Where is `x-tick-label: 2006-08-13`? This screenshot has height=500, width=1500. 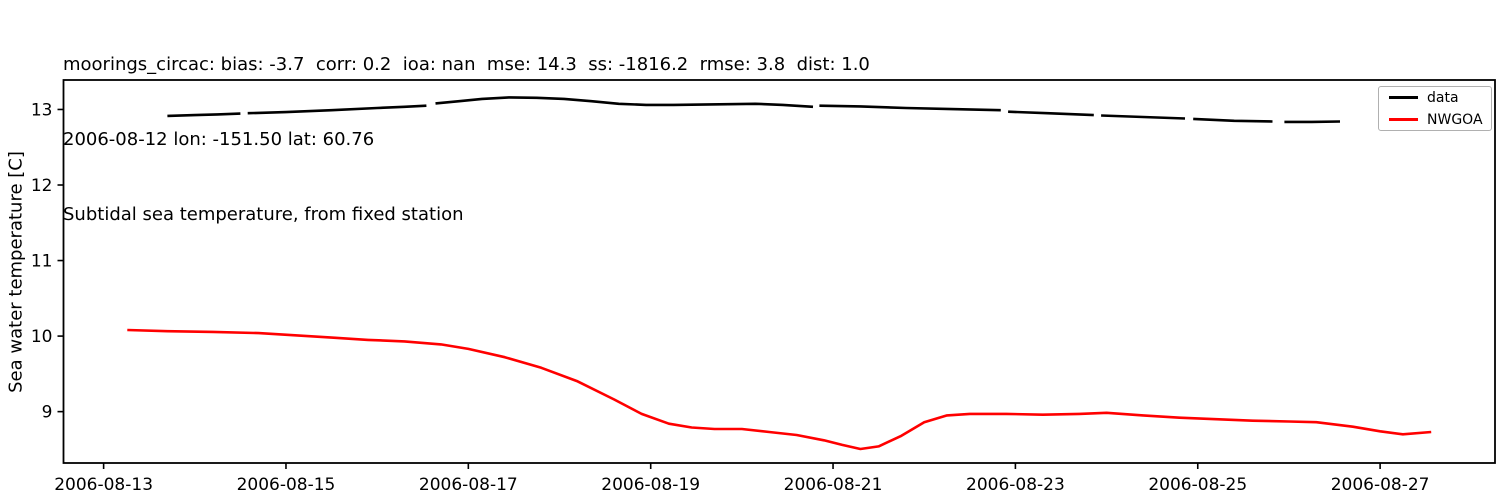
x-tick-label: 2006-08-13 is located at coordinates (103, 485).